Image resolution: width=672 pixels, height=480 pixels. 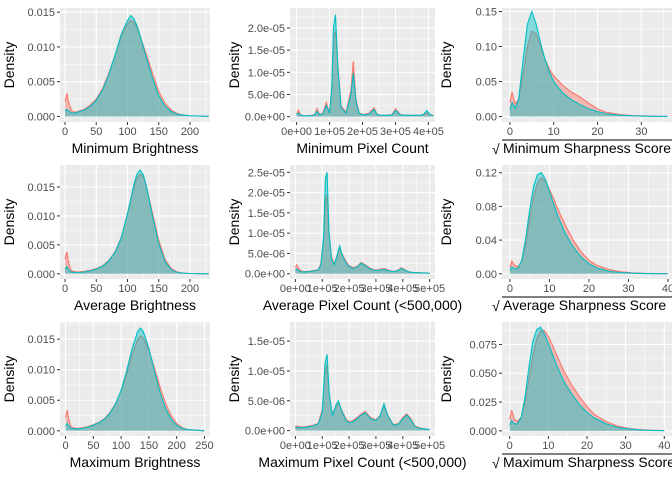 What do you see at coordinates (483, 345) in the screenshot?
I see `y-tick-label: 0.075` at bounding box center [483, 345].